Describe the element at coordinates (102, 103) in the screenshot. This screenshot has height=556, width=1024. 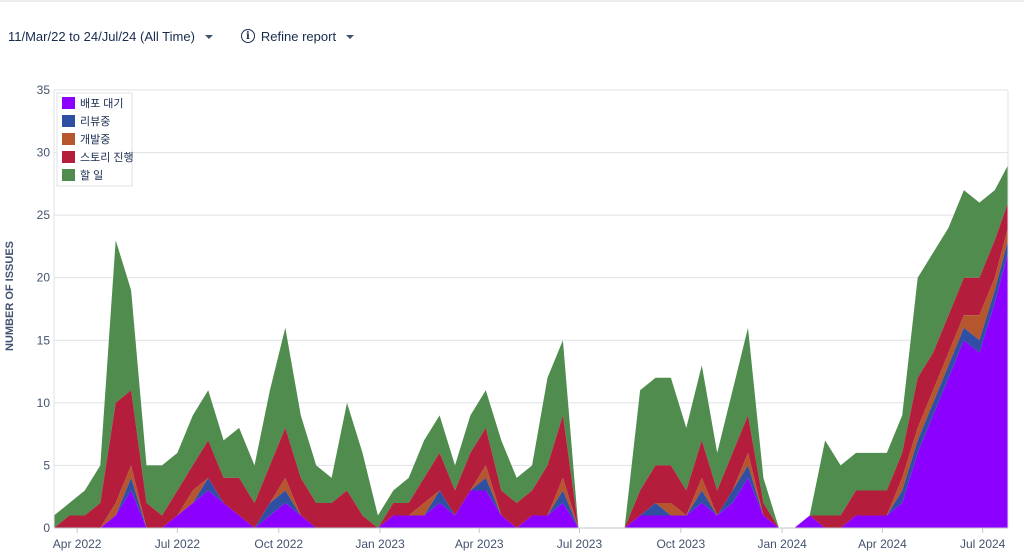
I see `legend-item-label: 배포 대기` at that location.